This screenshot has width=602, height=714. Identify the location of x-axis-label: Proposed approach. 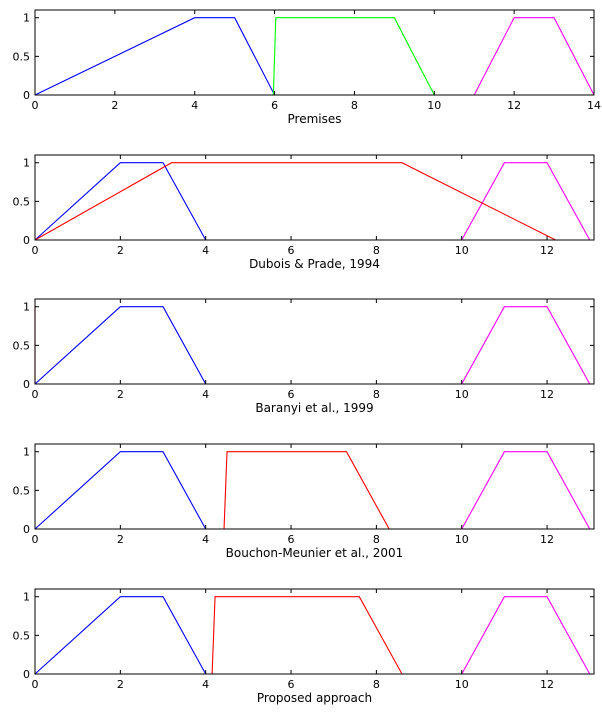
(314, 698).